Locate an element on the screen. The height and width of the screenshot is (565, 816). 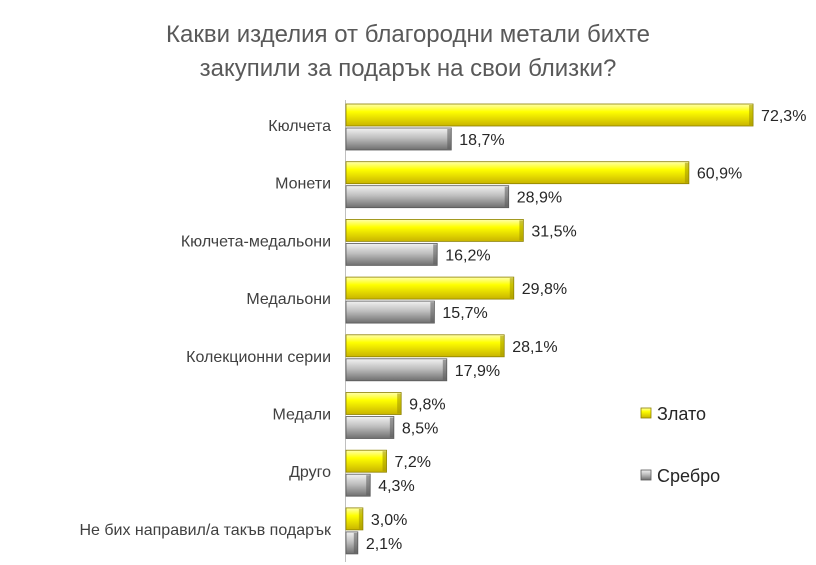
legend-item-silver: Сребро is located at coordinates (680, 476).